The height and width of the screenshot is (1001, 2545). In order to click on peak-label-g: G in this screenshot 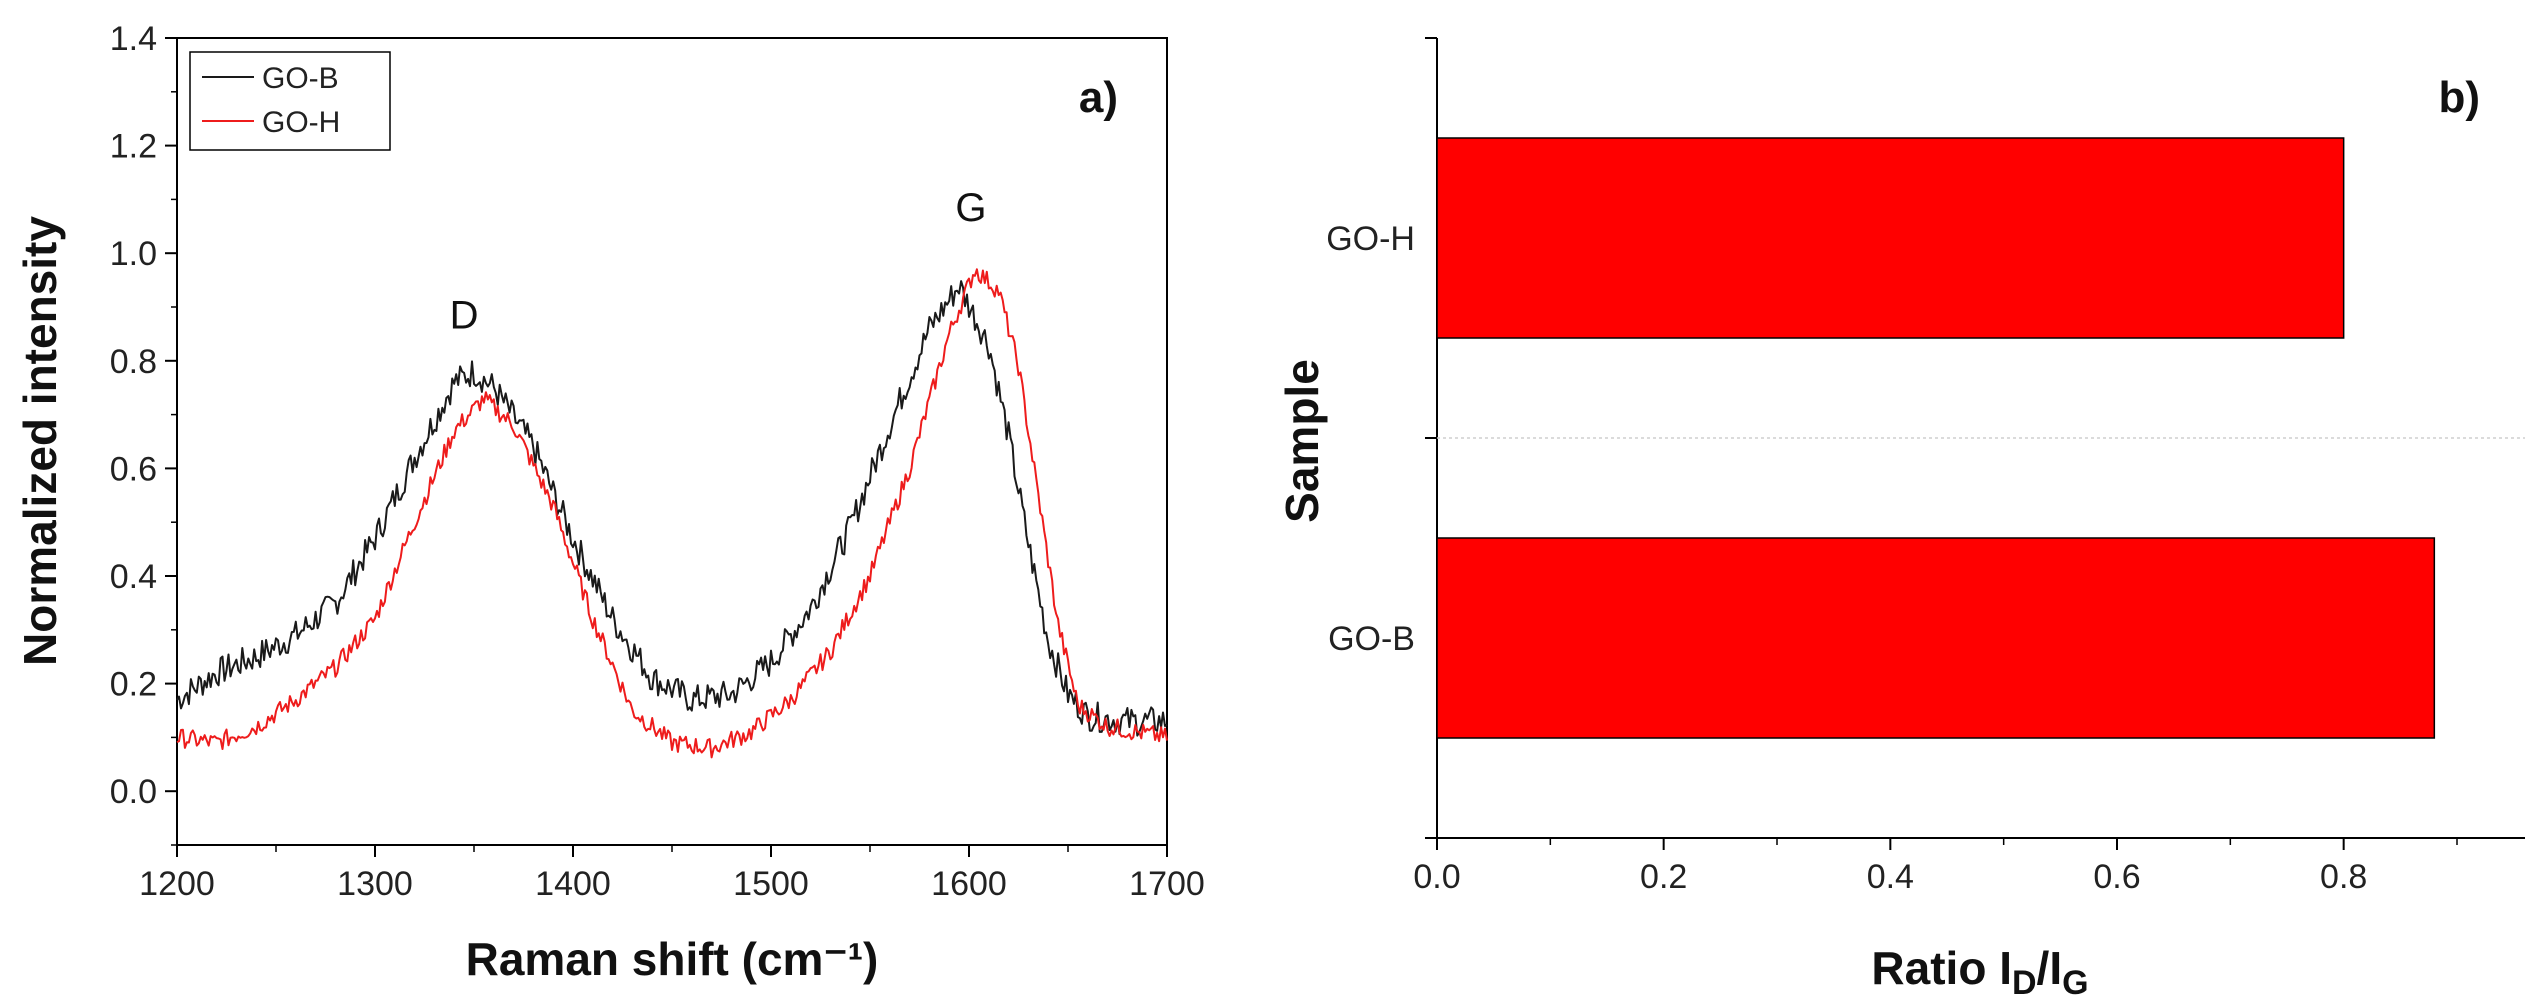, I will do `click(970, 208)`.